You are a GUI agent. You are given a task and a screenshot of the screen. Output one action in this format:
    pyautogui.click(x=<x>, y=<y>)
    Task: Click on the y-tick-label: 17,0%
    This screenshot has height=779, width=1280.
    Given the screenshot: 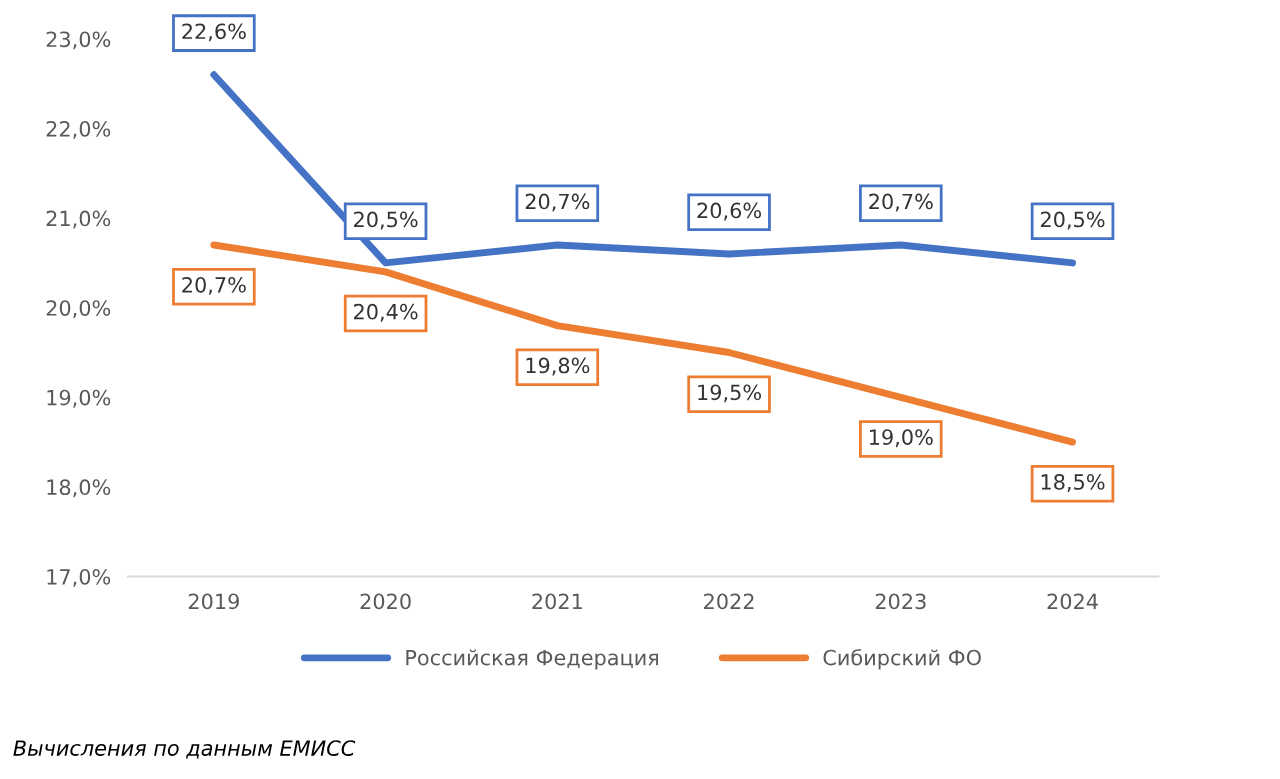 What is the action you would take?
    pyautogui.click(x=79, y=577)
    